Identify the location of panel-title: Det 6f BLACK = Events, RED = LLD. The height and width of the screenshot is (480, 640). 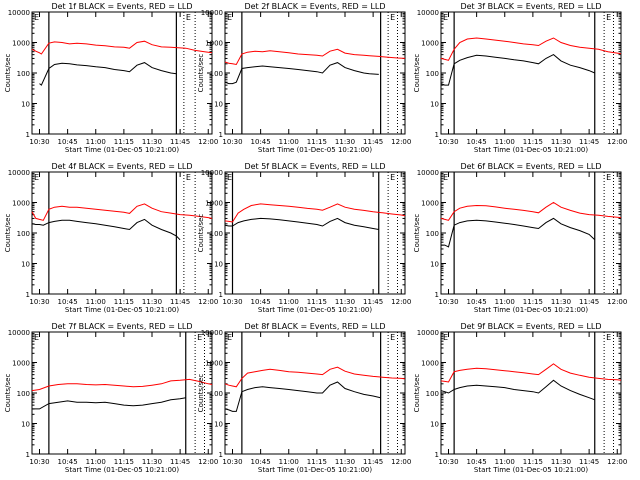
(530, 166).